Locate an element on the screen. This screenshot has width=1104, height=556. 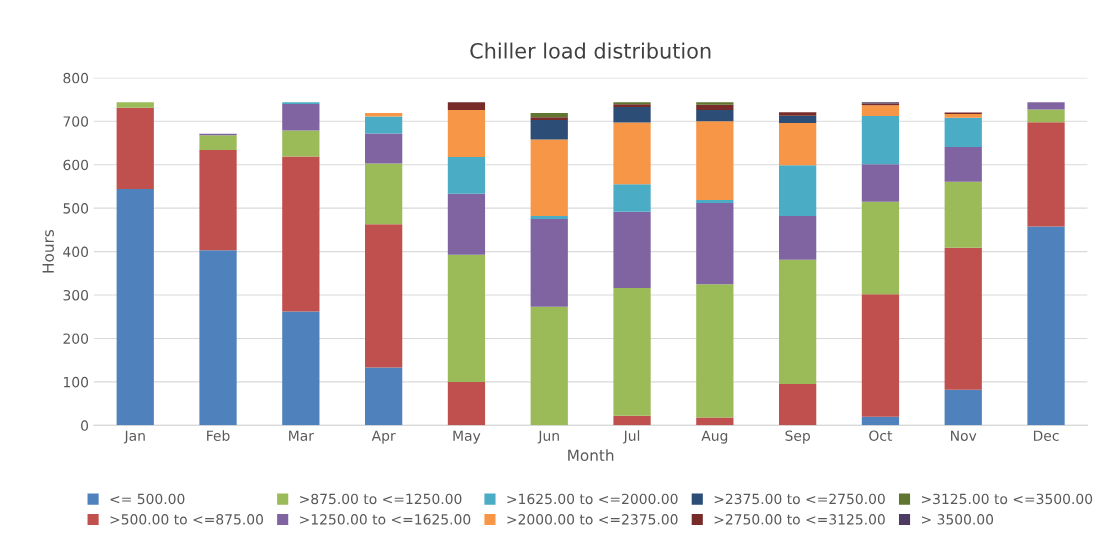
x-tick-label: Jun is located at coordinates (548, 437).